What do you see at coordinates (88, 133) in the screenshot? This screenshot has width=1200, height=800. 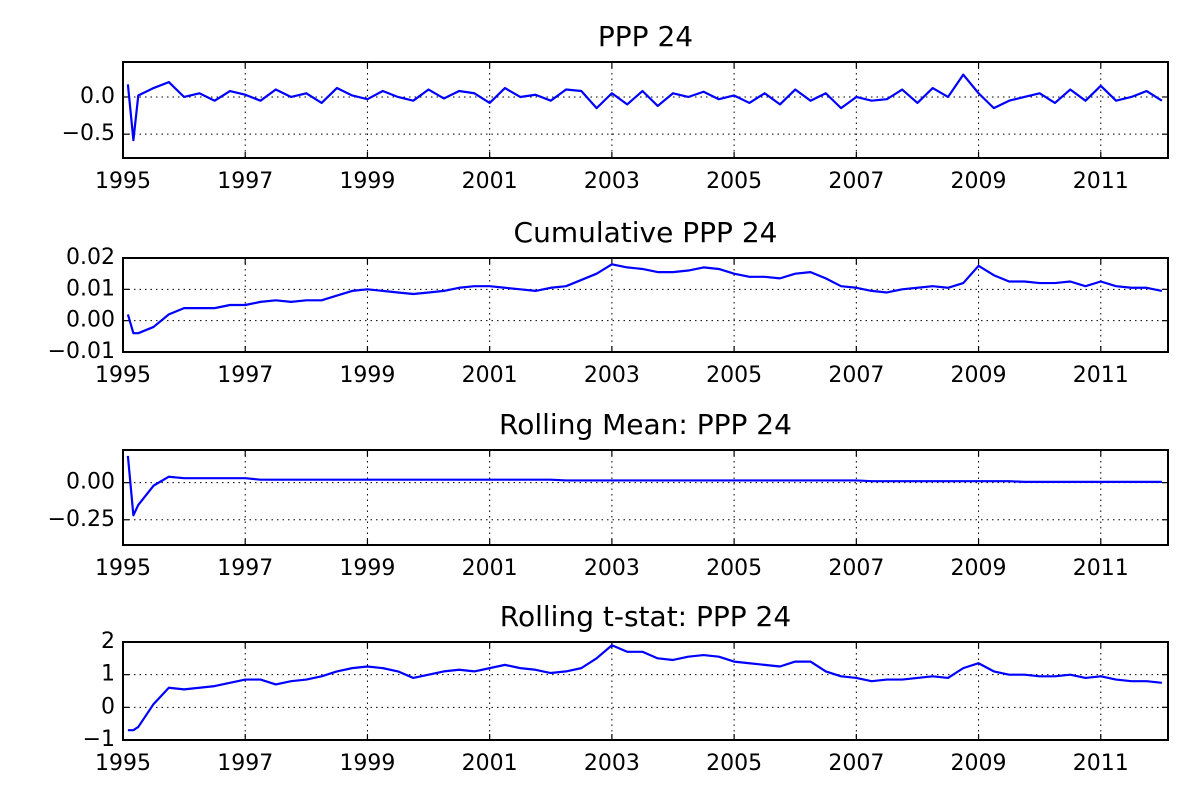 I see `y-tick-label: −0.5` at bounding box center [88, 133].